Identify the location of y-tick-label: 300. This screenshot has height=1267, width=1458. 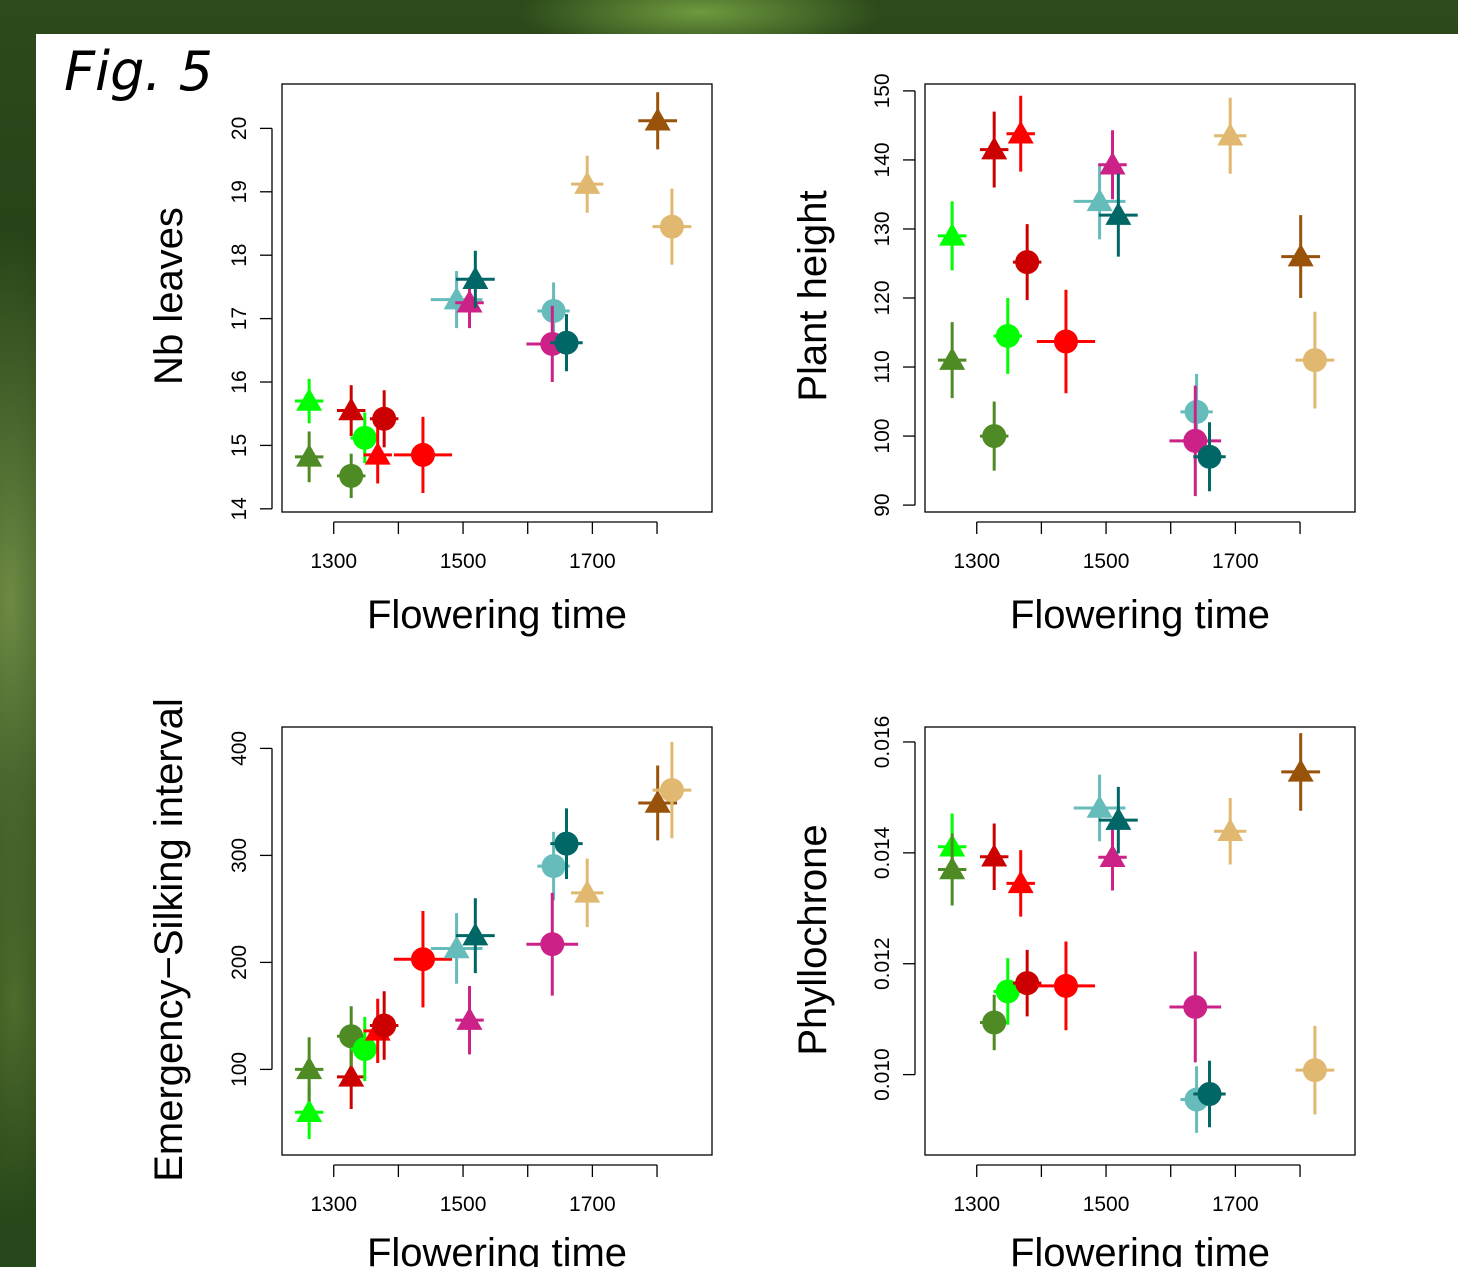
(239, 855).